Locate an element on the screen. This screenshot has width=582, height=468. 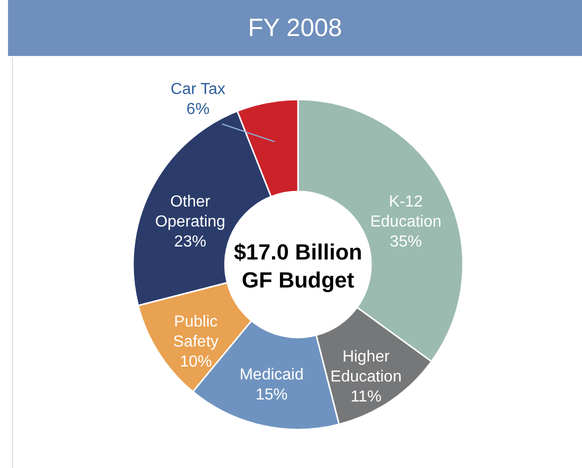
data-label: 6% is located at coordinates (198, 109).